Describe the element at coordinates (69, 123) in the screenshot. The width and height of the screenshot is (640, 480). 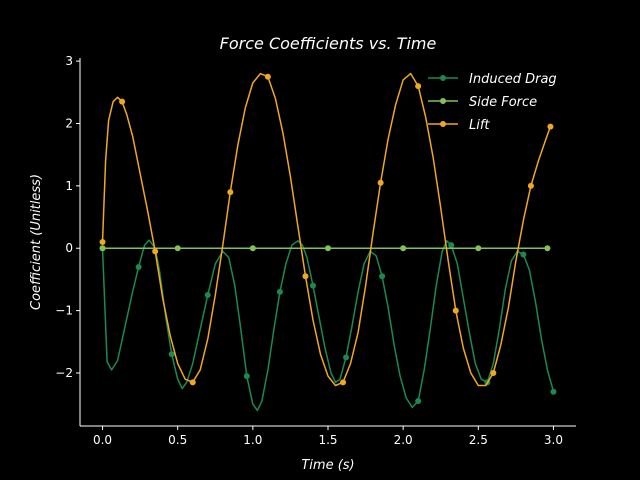
I see `y-tick-label: 2` at that location.